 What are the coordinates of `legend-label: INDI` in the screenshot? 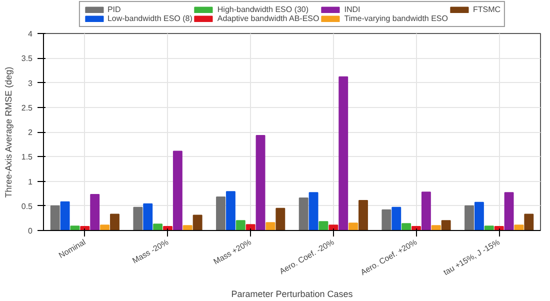 It's located at (353, 9).